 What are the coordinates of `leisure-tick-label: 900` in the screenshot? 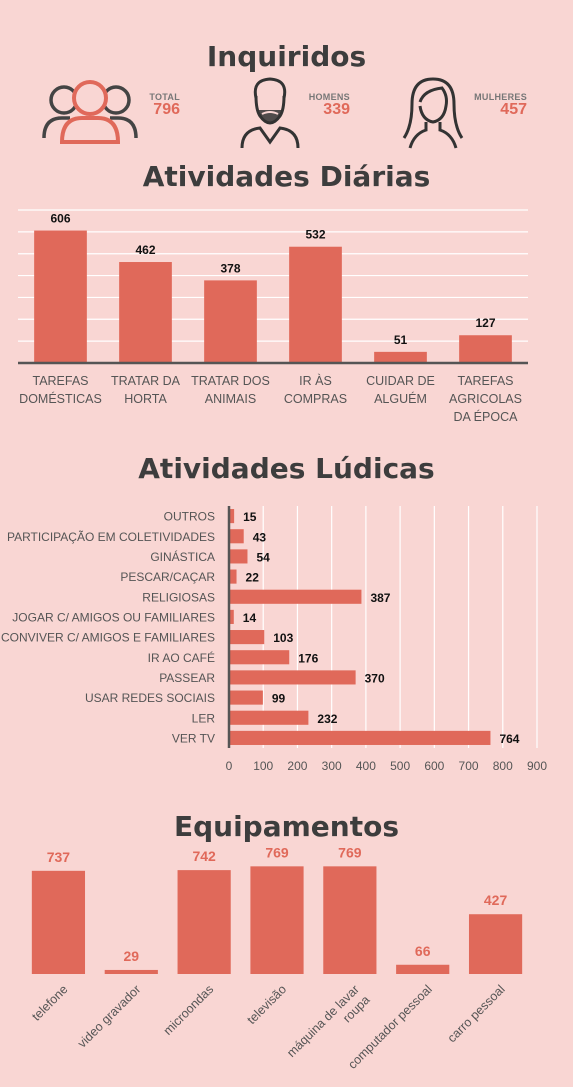 It's located at (537, 766).